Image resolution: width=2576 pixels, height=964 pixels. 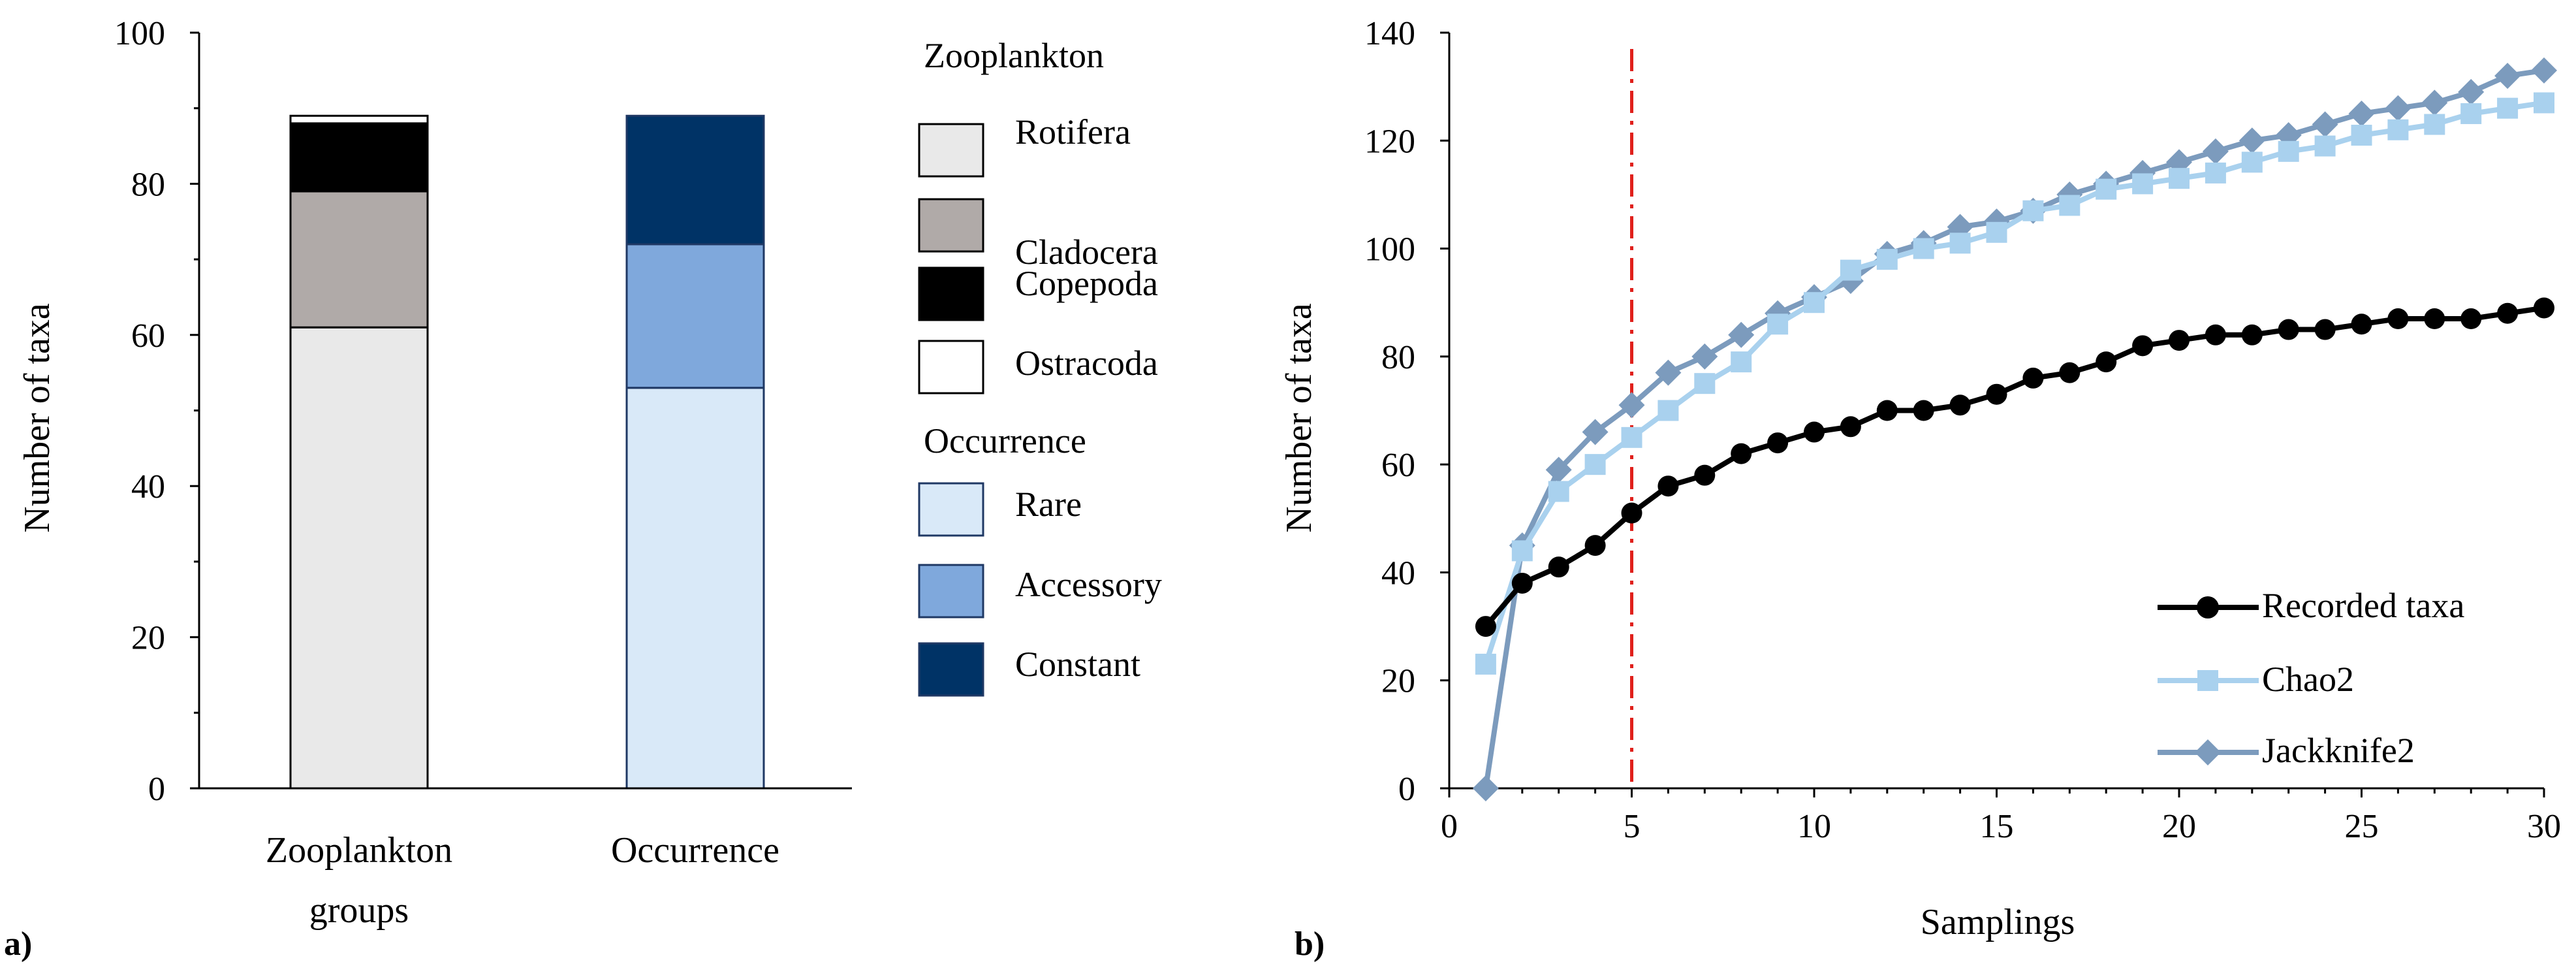 I want to click on panel-b-x-ticks: 0 5 10 15 20 25 30, so click(x=2001, y=816).